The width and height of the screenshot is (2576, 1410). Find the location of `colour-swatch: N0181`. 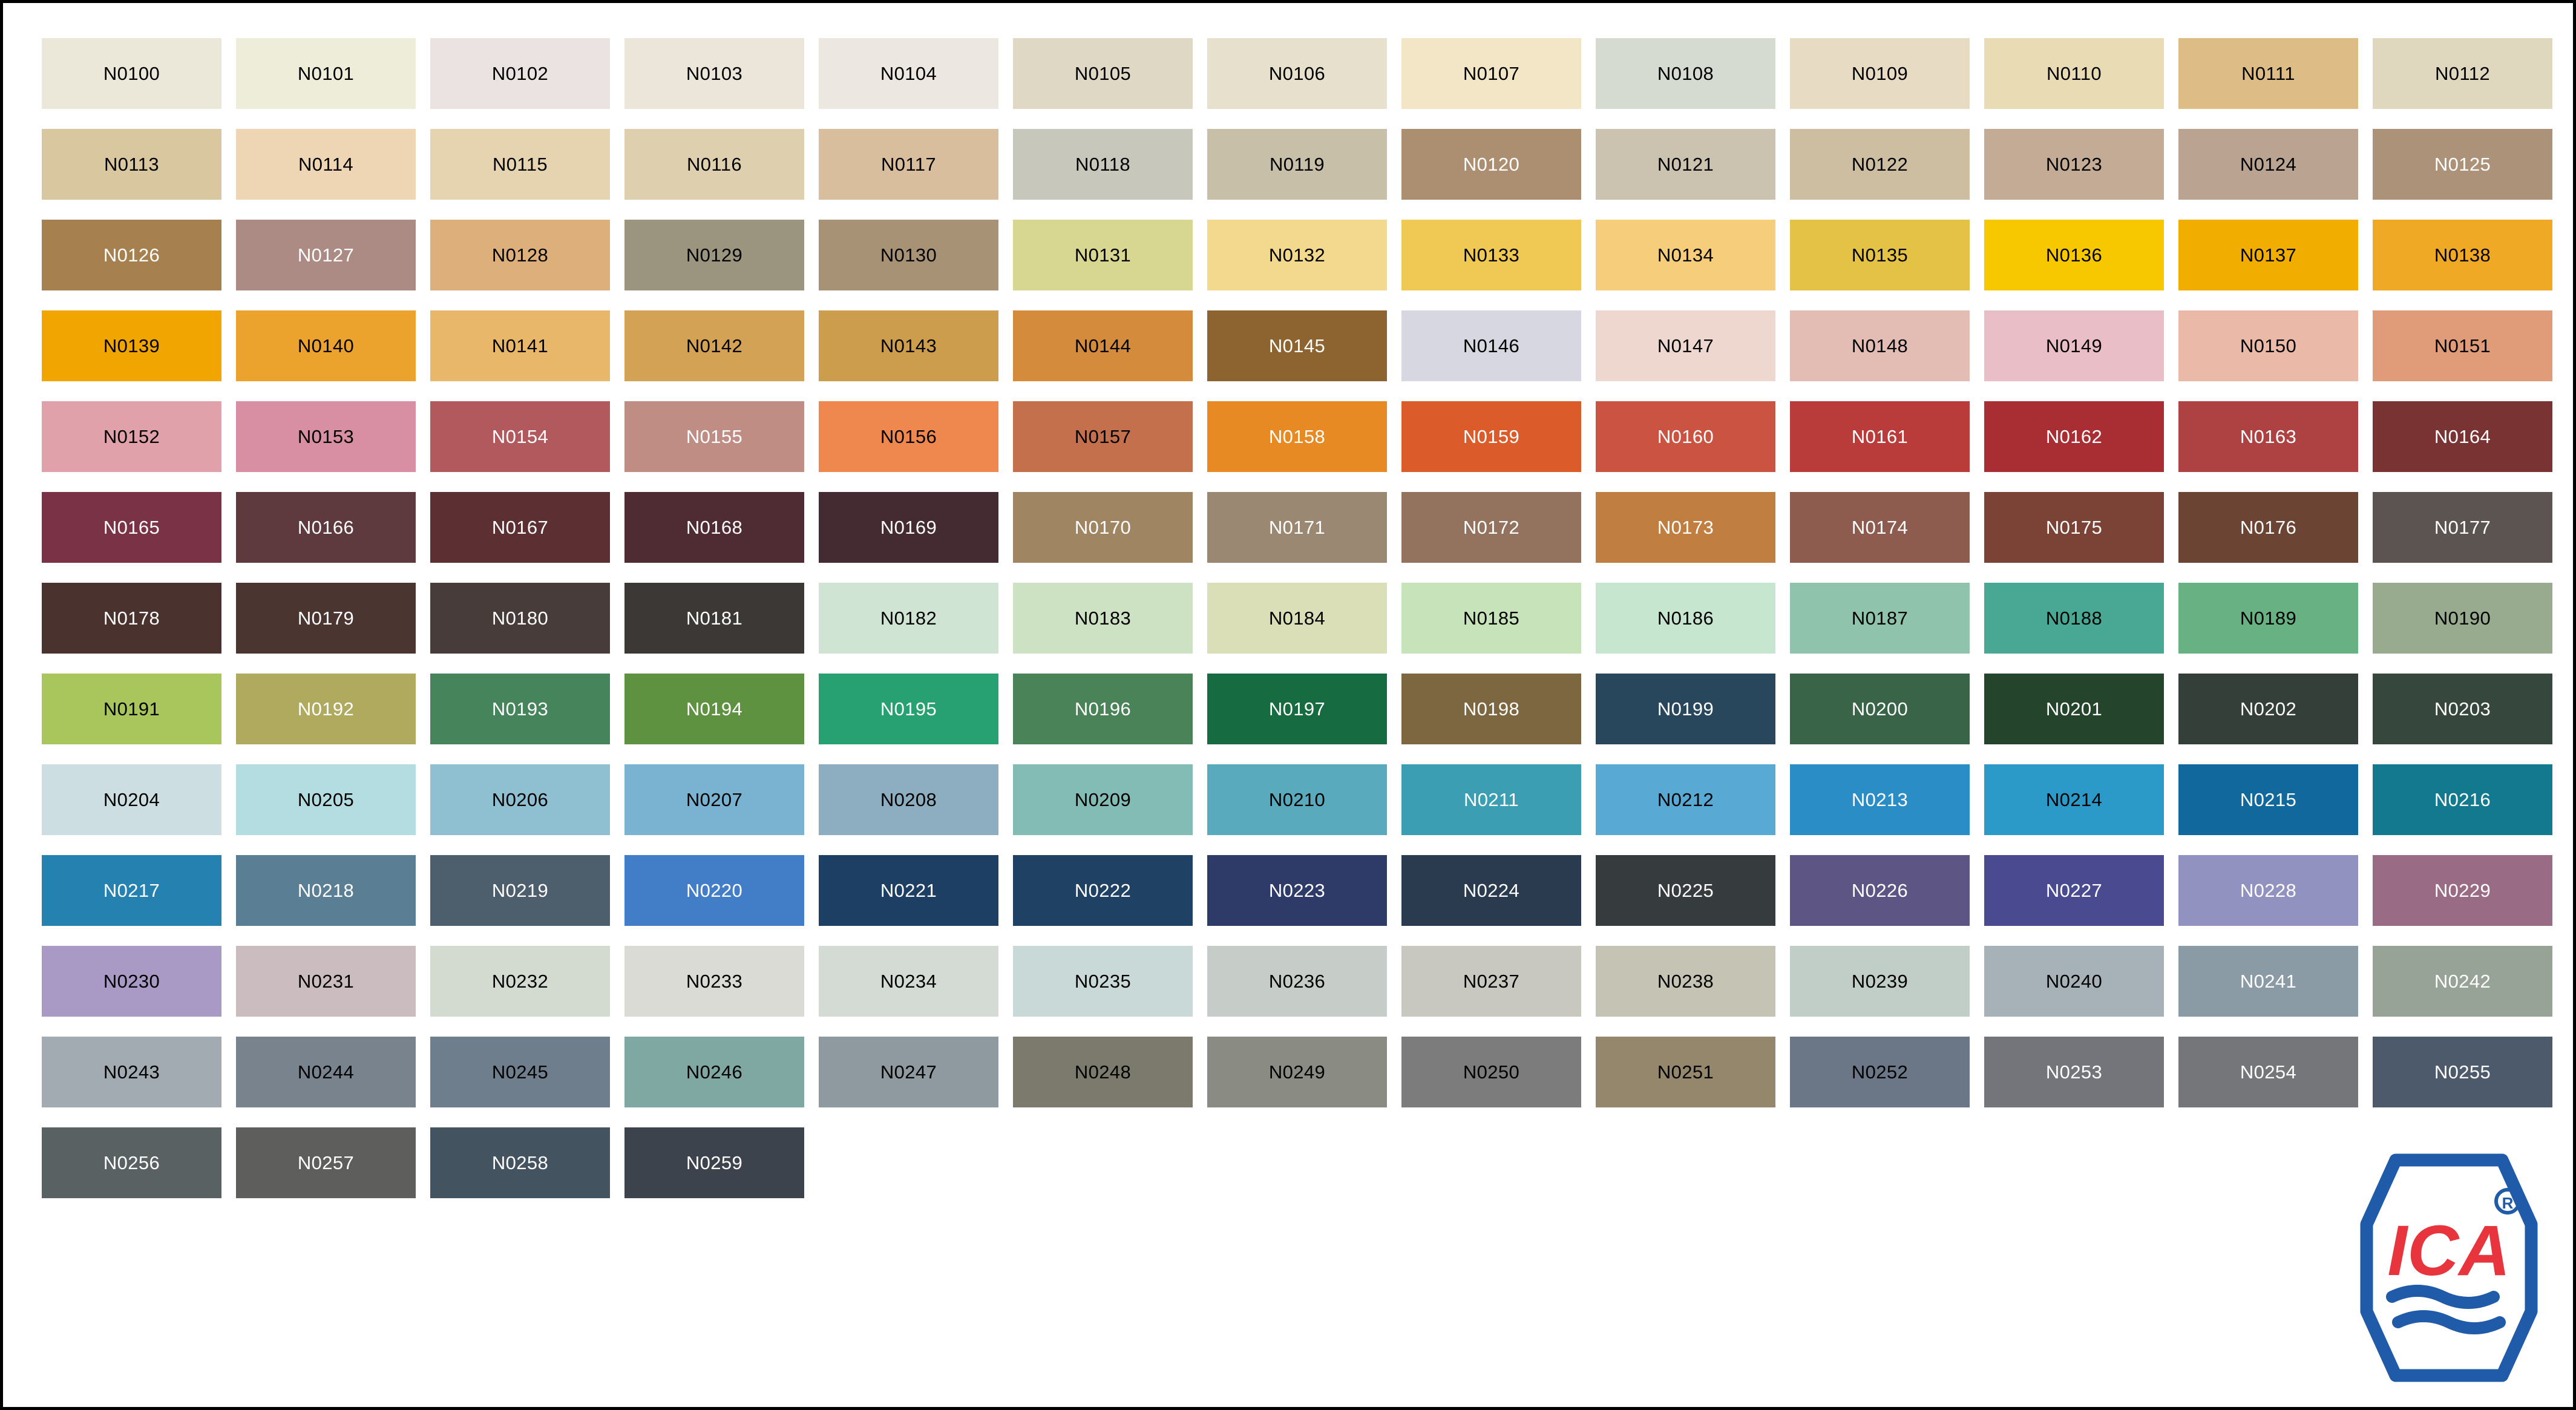

colour-swatch: N0181 is located at coordinates (714, 618).